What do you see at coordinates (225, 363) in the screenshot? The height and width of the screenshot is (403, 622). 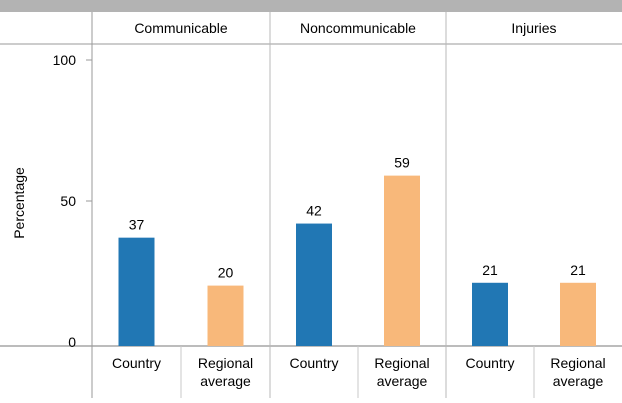 I see `x-tick-label-communicable-regional-average-line-1: Regional` at bounding box center [225, 363].